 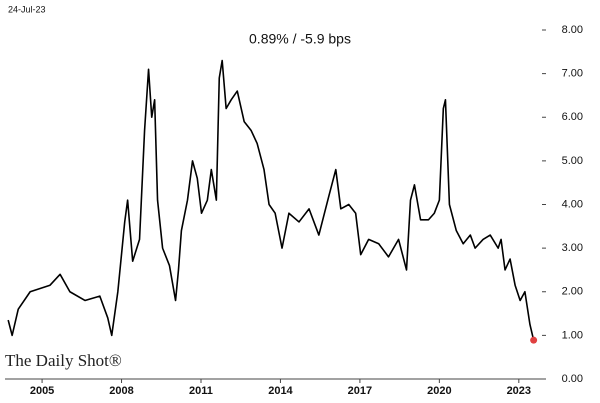 I want to click on x-tick-label: 2005, so click(x=42, y=391).